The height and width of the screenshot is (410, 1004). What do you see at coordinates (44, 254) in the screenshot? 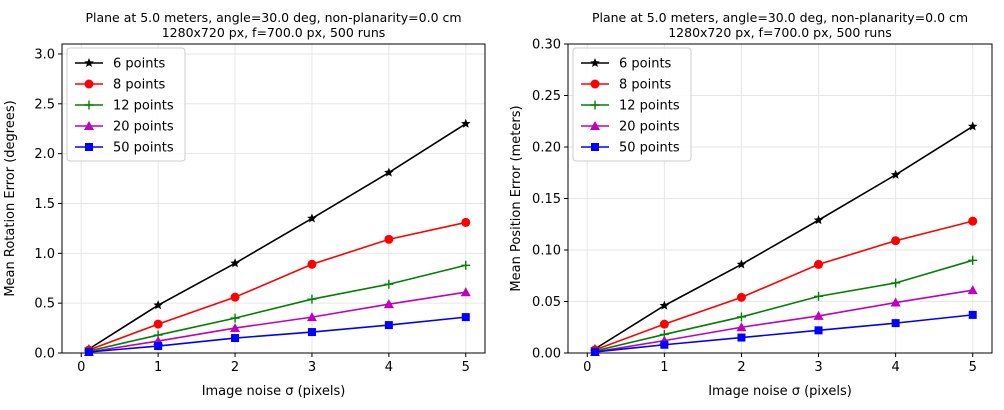
I see `y-tick-label: 1.0` at bounding box center [44, 254].